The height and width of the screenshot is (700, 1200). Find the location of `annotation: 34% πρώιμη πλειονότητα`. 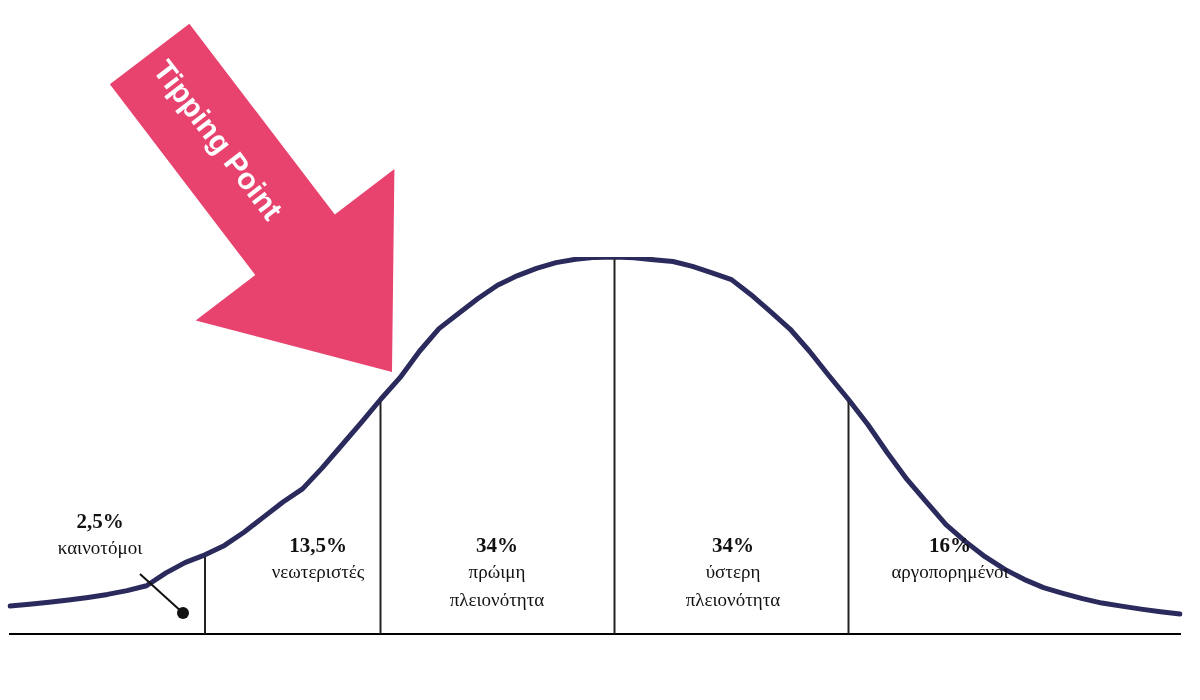

annotation: 34% πρώιμη πλειονότητα is located at coordinates (497, 571).